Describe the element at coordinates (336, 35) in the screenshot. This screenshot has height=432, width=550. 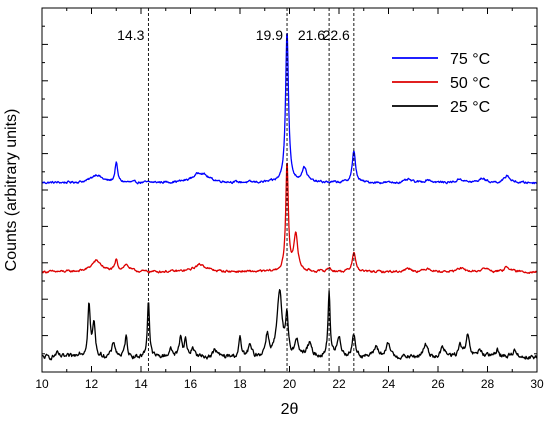
I see `annotation-label: 22.6` at that location.